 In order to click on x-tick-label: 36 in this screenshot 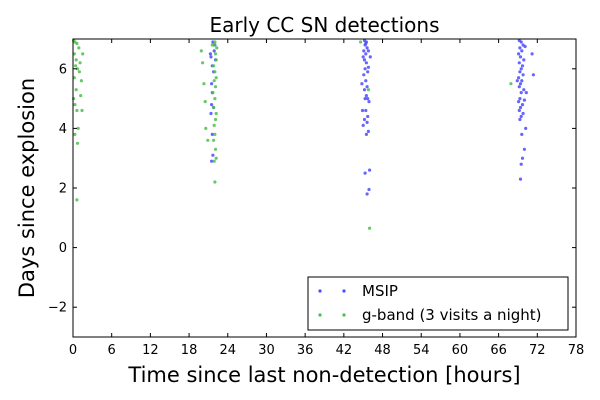, I will do `click(305, 350)`.